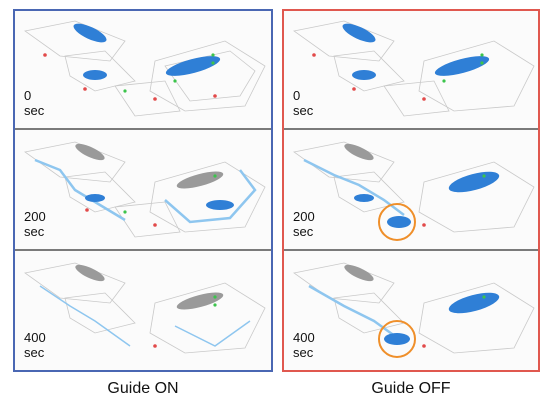 This screenshot has width=545, height=403. Describe the element at coordinates (411, 388) in the screenshot. I see `guide-off-caption: Guide OFF` at that location.